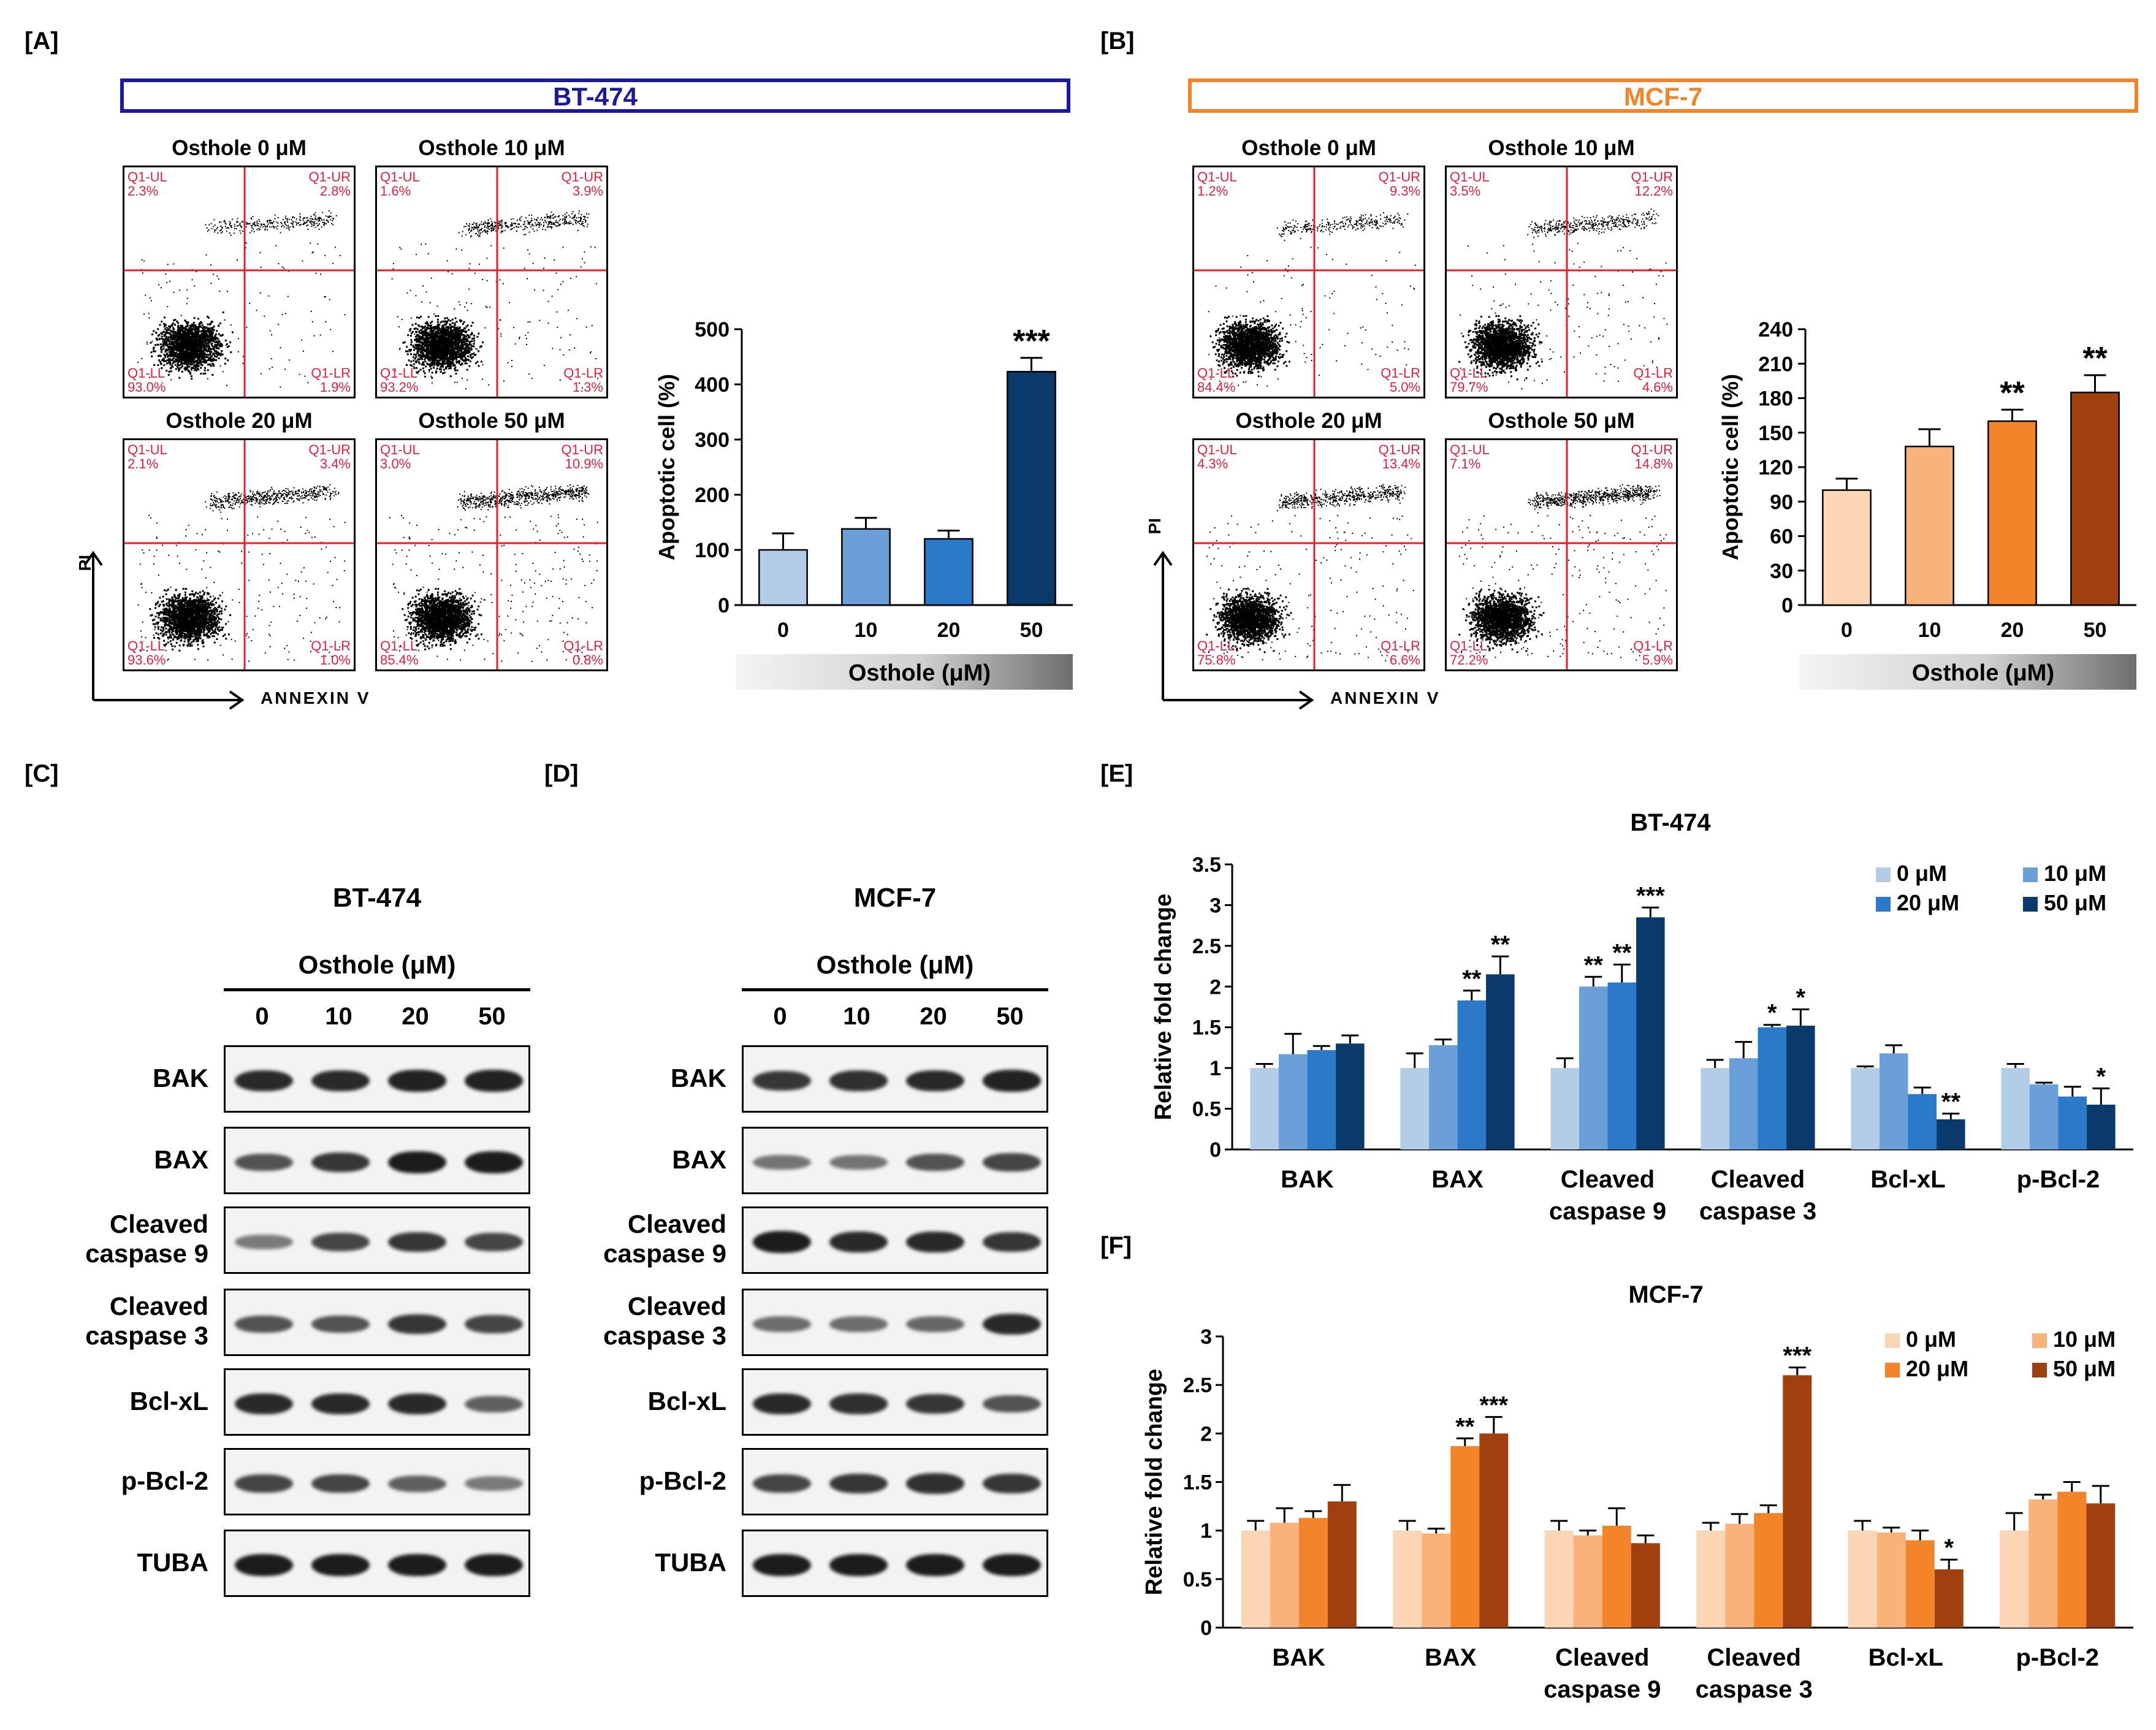  I want to click on axis-label-pi-mcf7: PI, so click(1154, 526).